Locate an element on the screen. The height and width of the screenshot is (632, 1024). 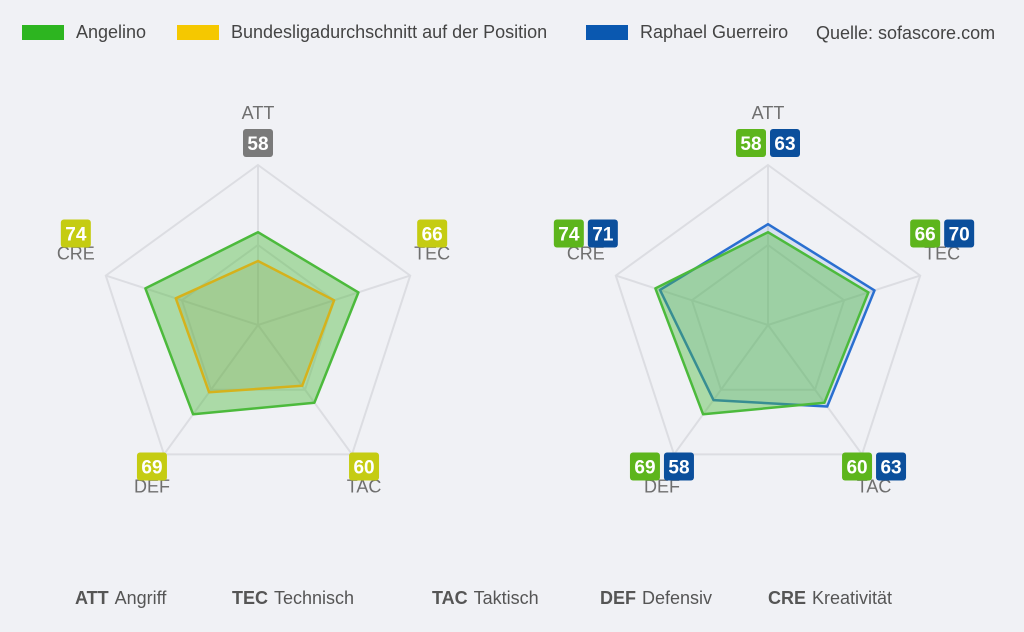
glossary-label: Defensiv is located at coordinates (677, 598).